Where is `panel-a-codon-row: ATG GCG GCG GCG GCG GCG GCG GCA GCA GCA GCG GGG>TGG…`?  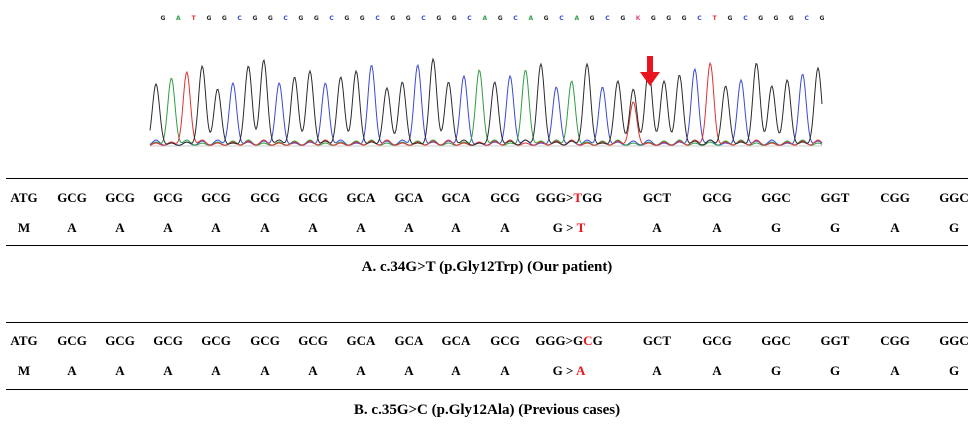
panel-a-codon-row: ATG GCG GCG GCG GCG GCG GCG GCA GCA GCA GCG GGG>TGG… is located at coordinates (487, 198).